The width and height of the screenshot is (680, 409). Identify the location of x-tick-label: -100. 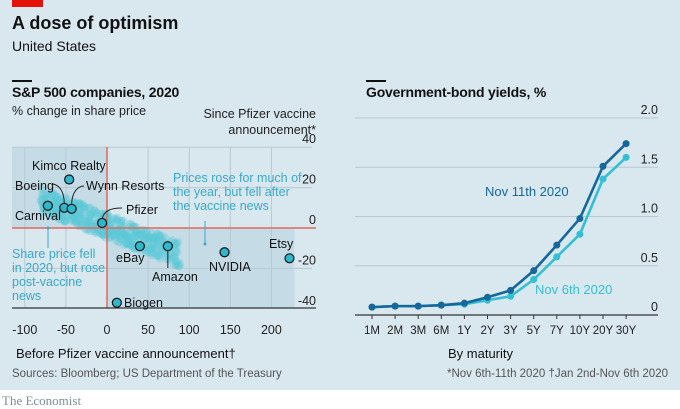
(24, 330).